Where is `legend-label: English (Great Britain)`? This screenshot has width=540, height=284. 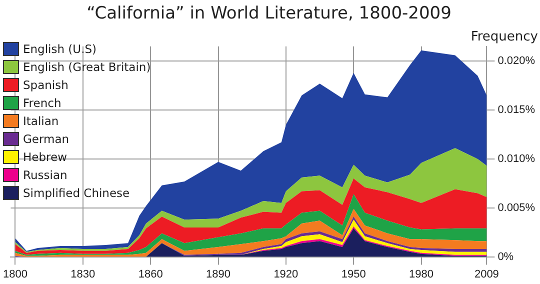
legend-label: English (Great Britain) is located at coordinates (87, 67).